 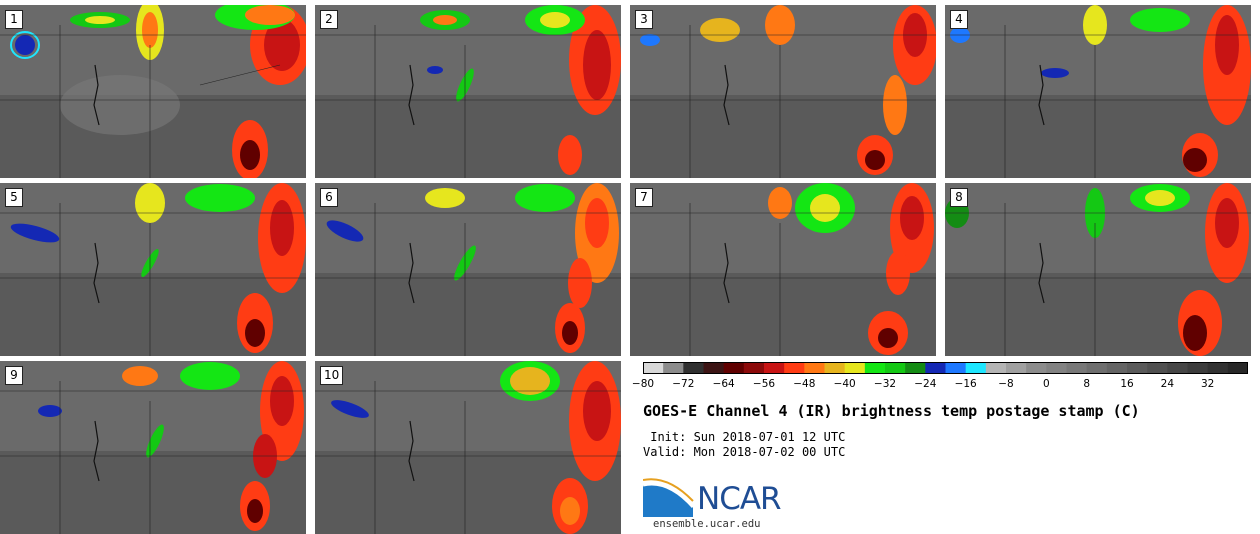 I want to click on panel-number: 7, so click(x=644, y=197).